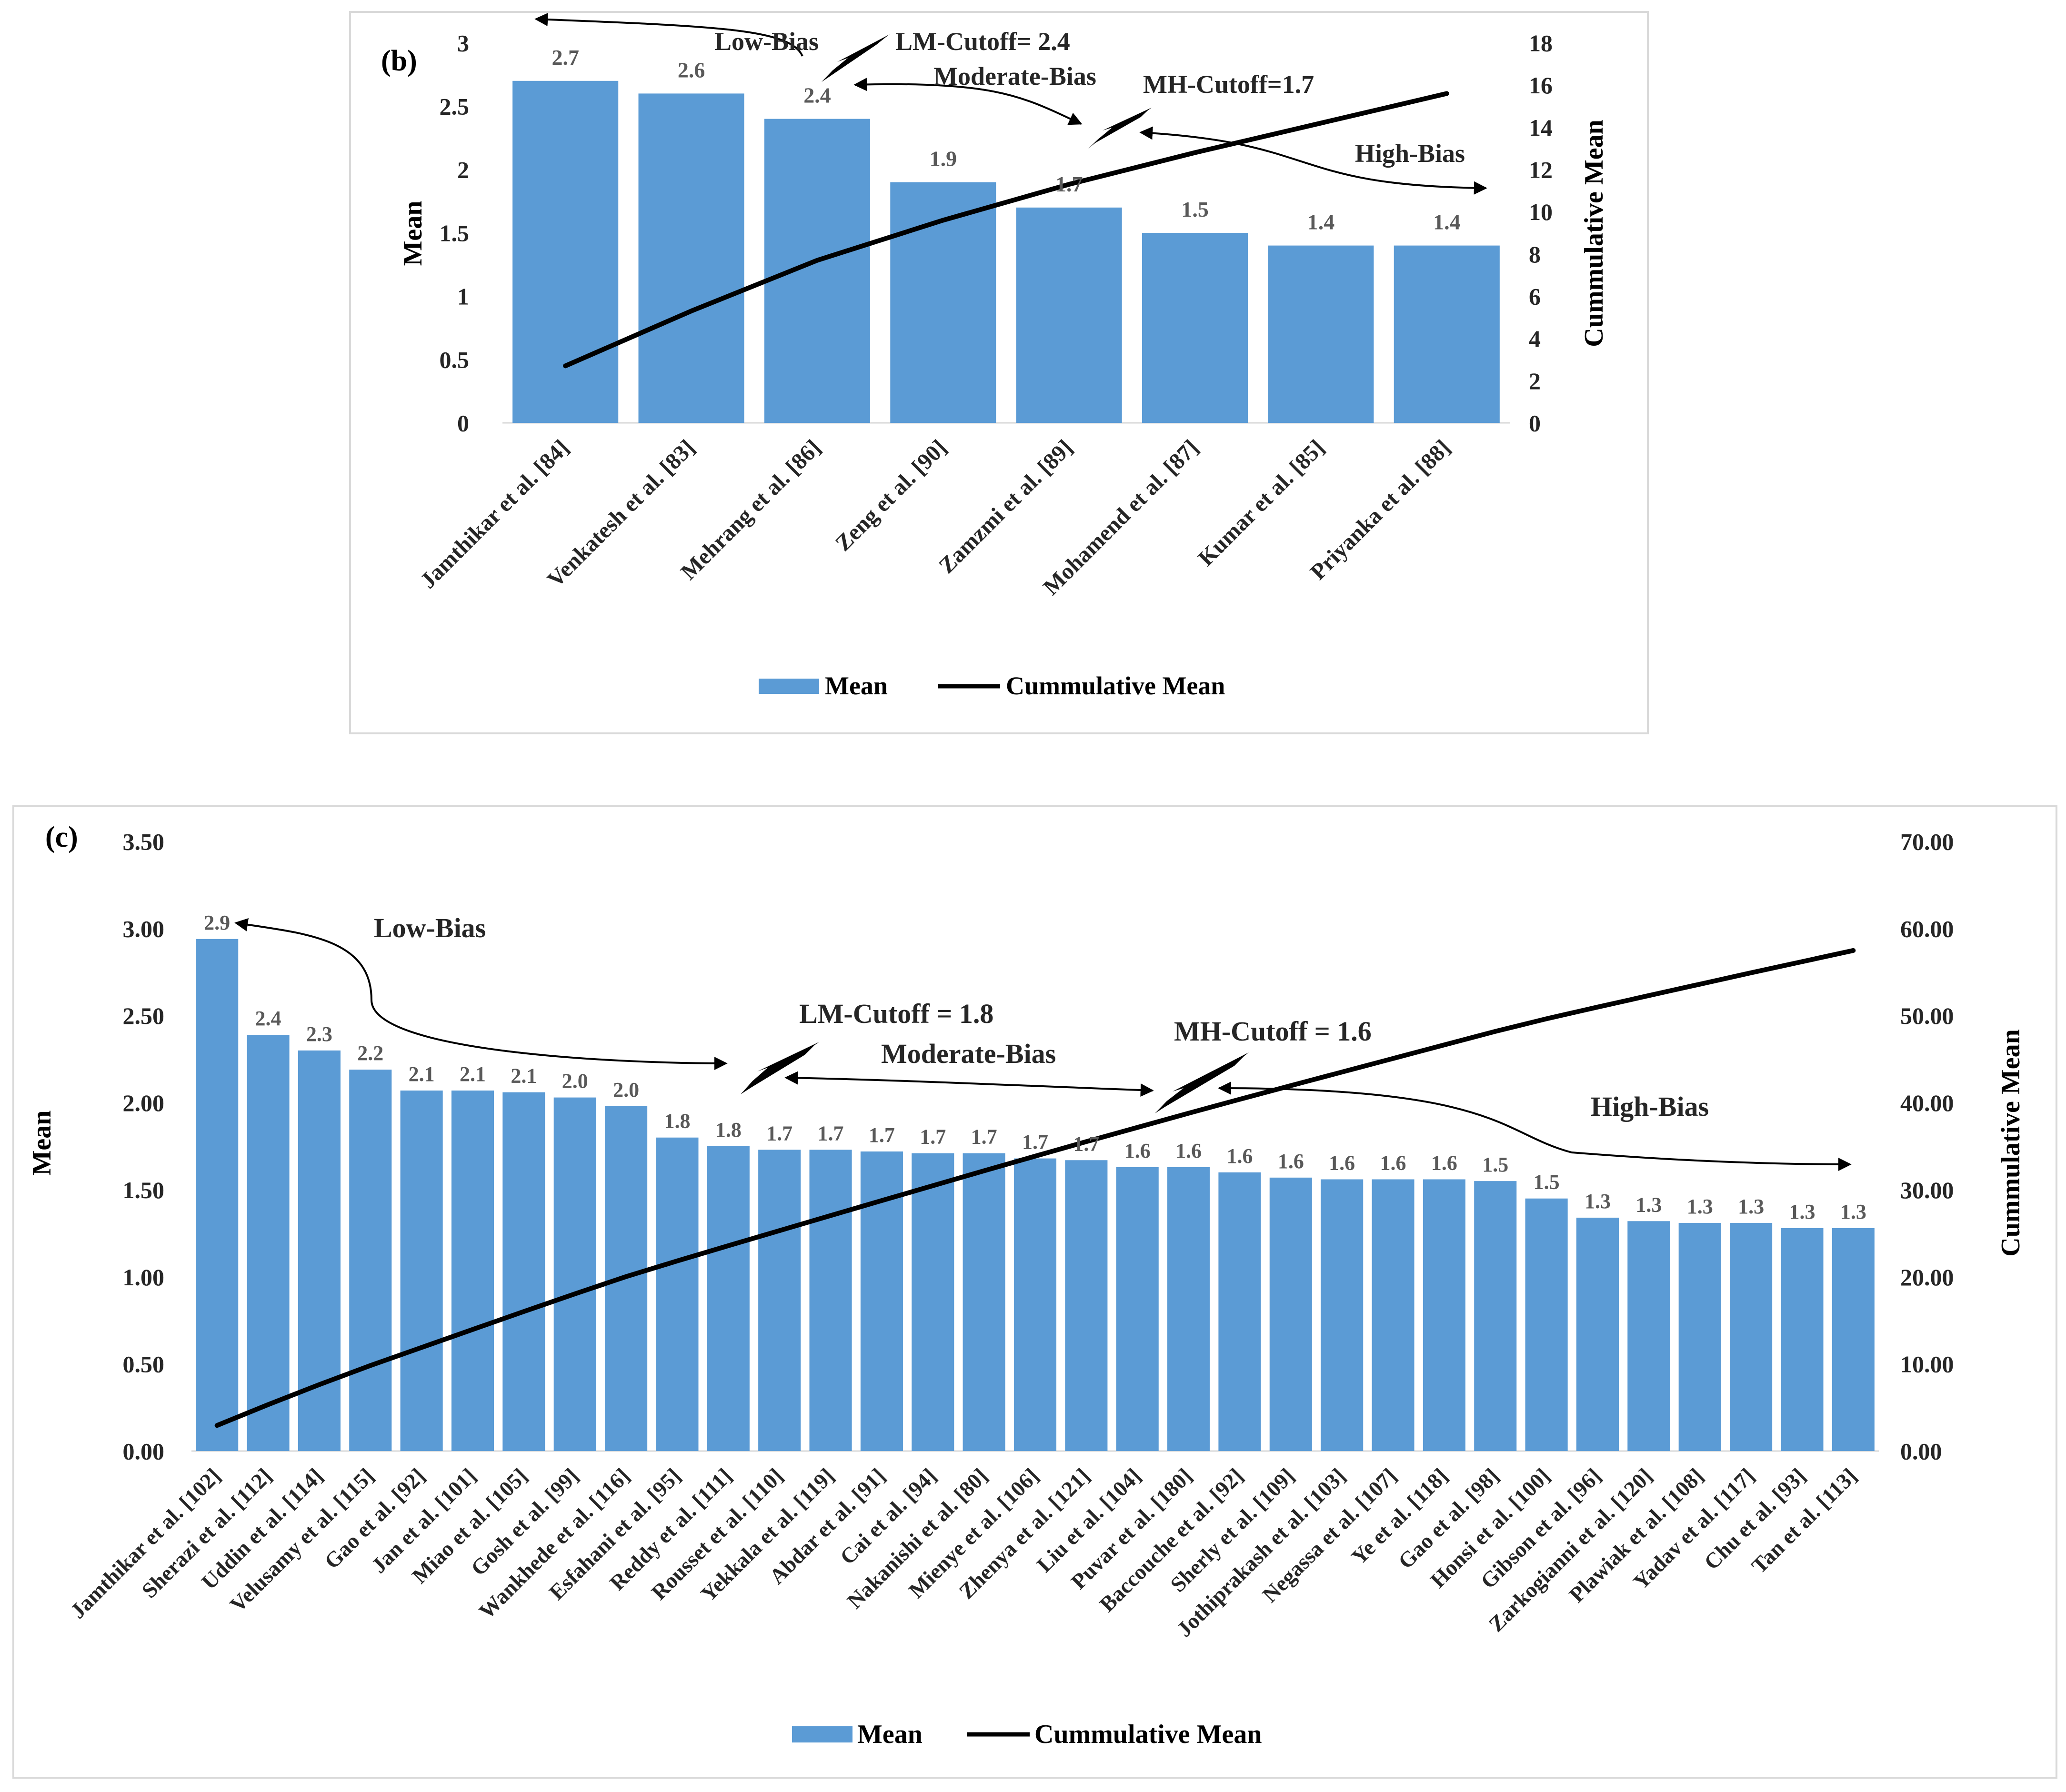 This screenshot has width=2066, height=1792. What do you see at coordinates (1541, 43) in the screenshot?
I see `chart-b-right-tick: 18` at bounding box center [1541, 43].